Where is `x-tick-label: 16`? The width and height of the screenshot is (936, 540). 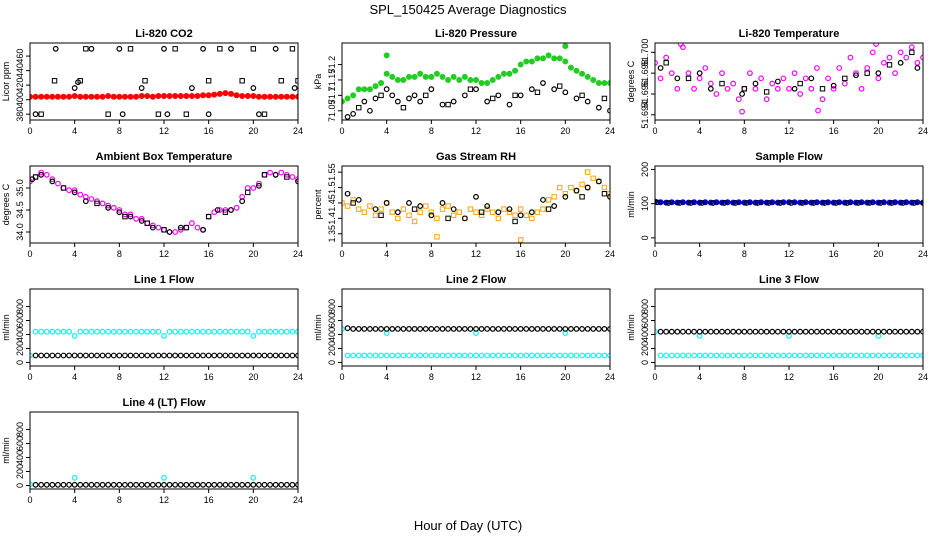
x-tick-label: 16 is located at coordinates (834, 131).